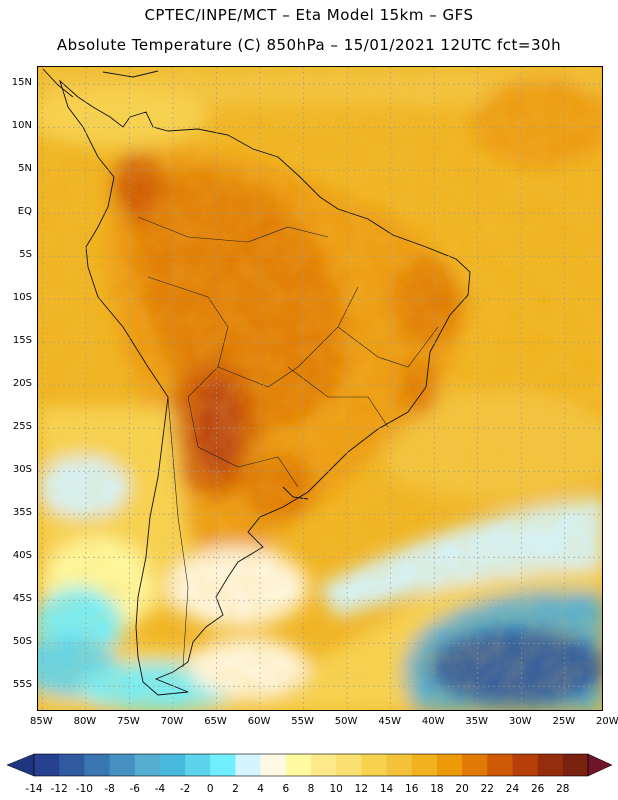 This screenshot has width=618, height=800. Describe the element at coordinates (487, 789) in the screenshot. I see `colorbar-label: 22` at that location.